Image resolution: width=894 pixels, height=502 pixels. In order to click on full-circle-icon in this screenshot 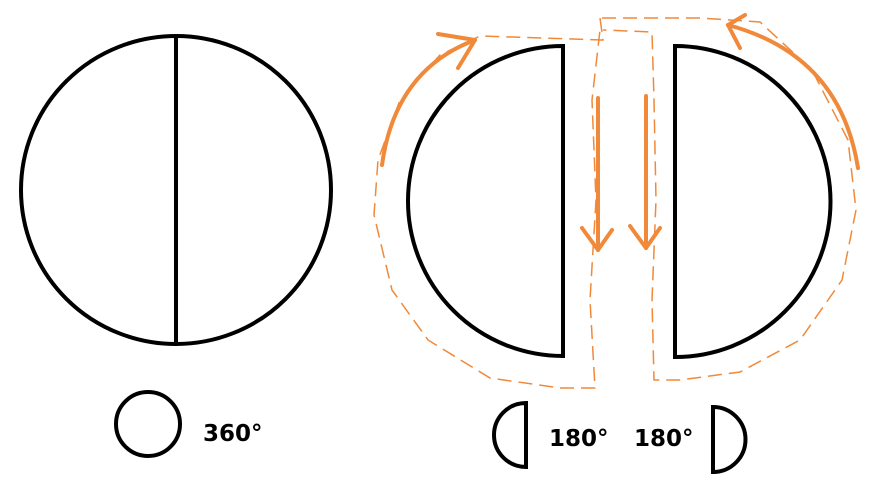, I will do `click(148, 424)`.